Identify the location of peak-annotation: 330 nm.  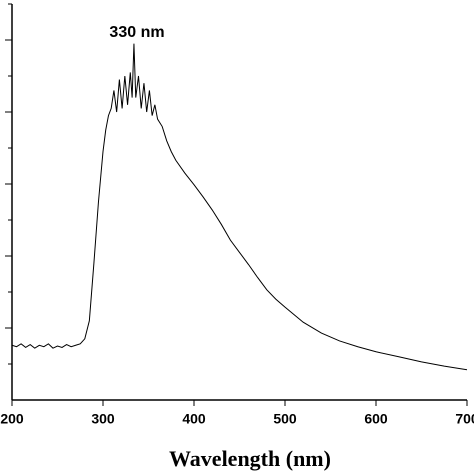
(136, 32).